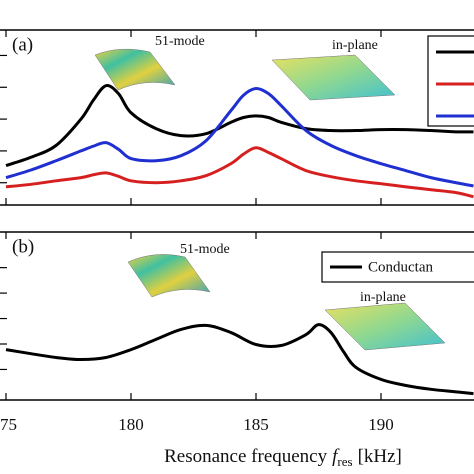 The height and width of the screenshot is (474, 474). I want to click on inset-51-mode-a, so click(135, 69).